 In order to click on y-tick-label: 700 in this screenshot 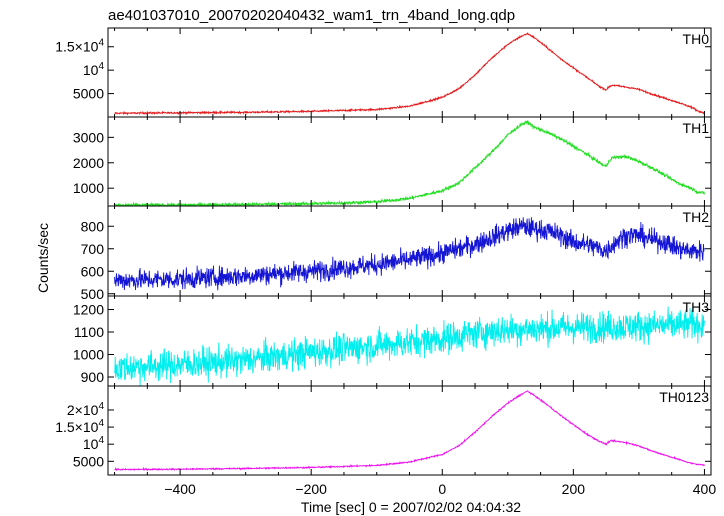, I will do `click(93, 249)`.